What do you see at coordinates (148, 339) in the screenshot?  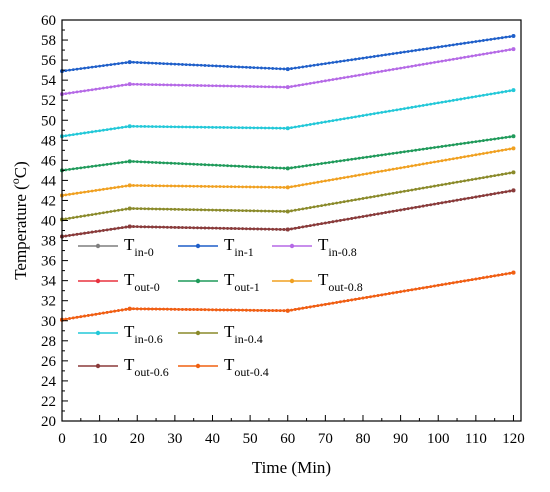 I see `legend-label-subscript: in-0.6` at bounding box center [148, 339].